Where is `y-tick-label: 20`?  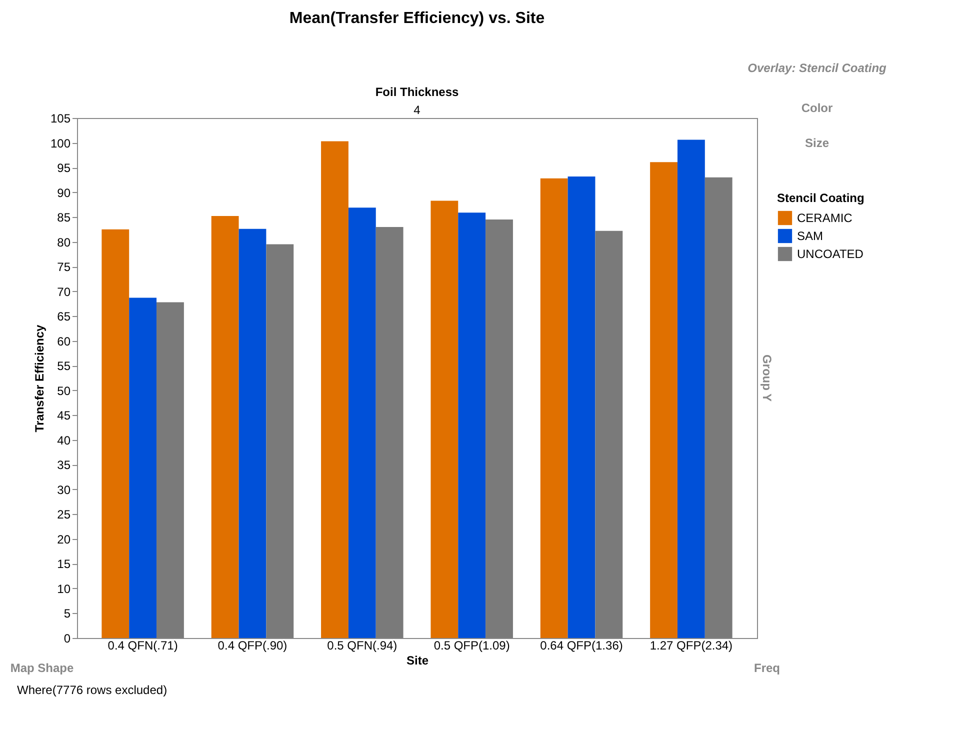
y-tick-label: 20 is located at coordinates (64, 539).